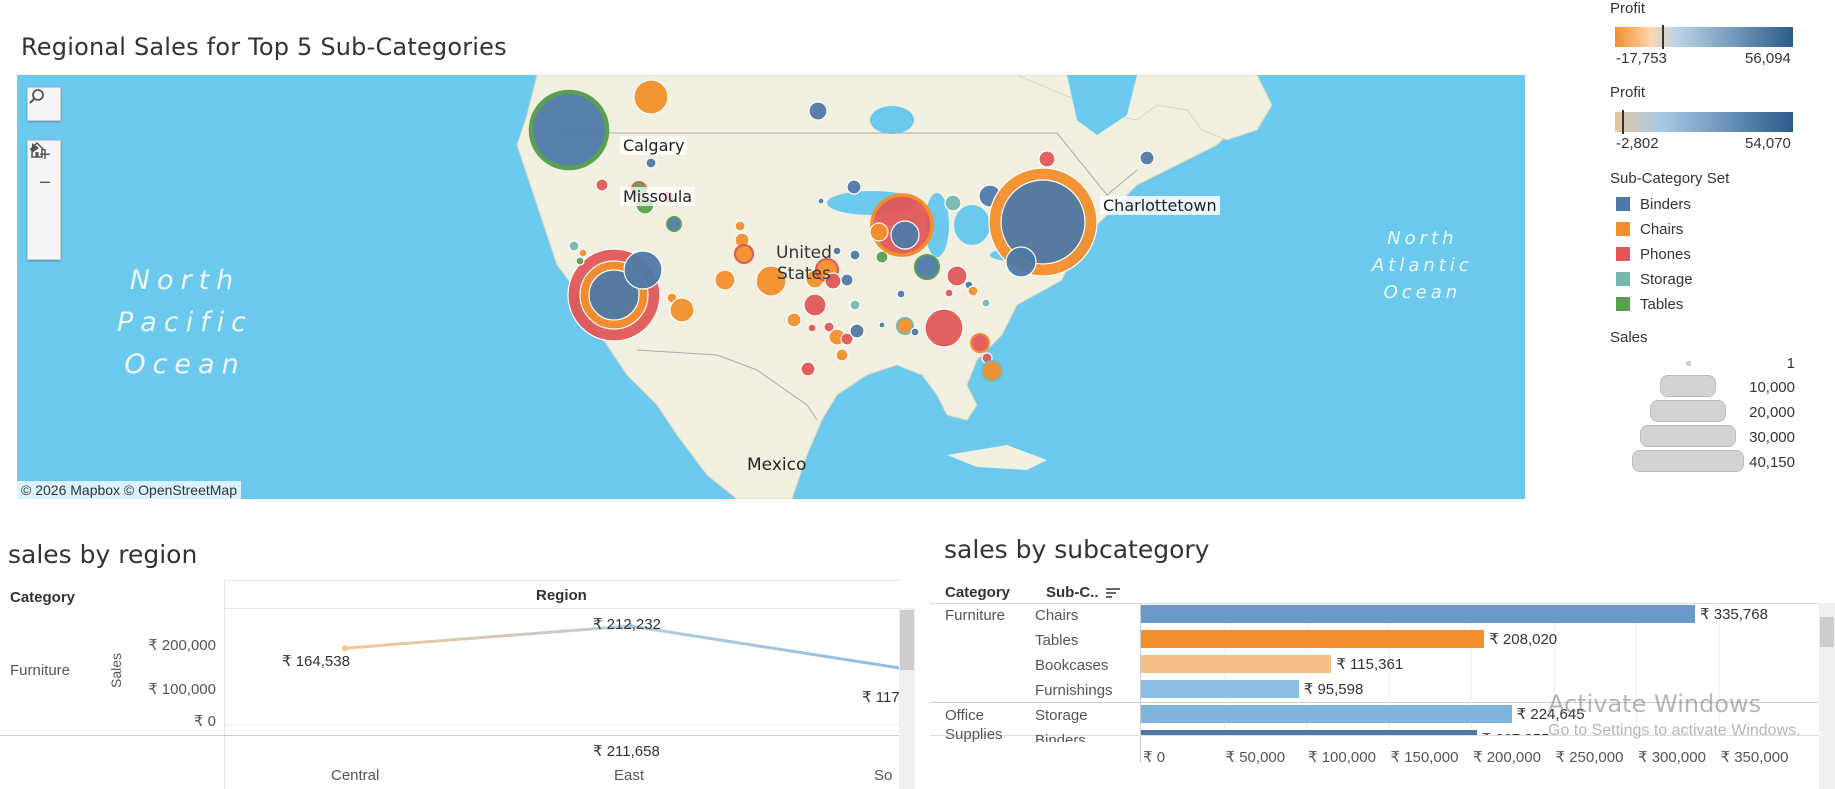  Describe the element at coordinates (1326, 714) in the screenshot. I see `bar-storage` at that location.